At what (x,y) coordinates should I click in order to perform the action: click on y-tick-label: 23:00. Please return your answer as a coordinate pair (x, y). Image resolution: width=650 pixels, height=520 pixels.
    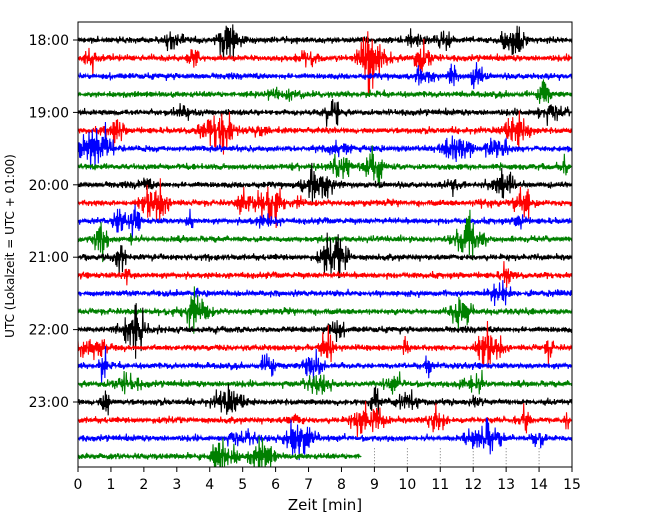
    Looking at the image, I should click on (49, 403).